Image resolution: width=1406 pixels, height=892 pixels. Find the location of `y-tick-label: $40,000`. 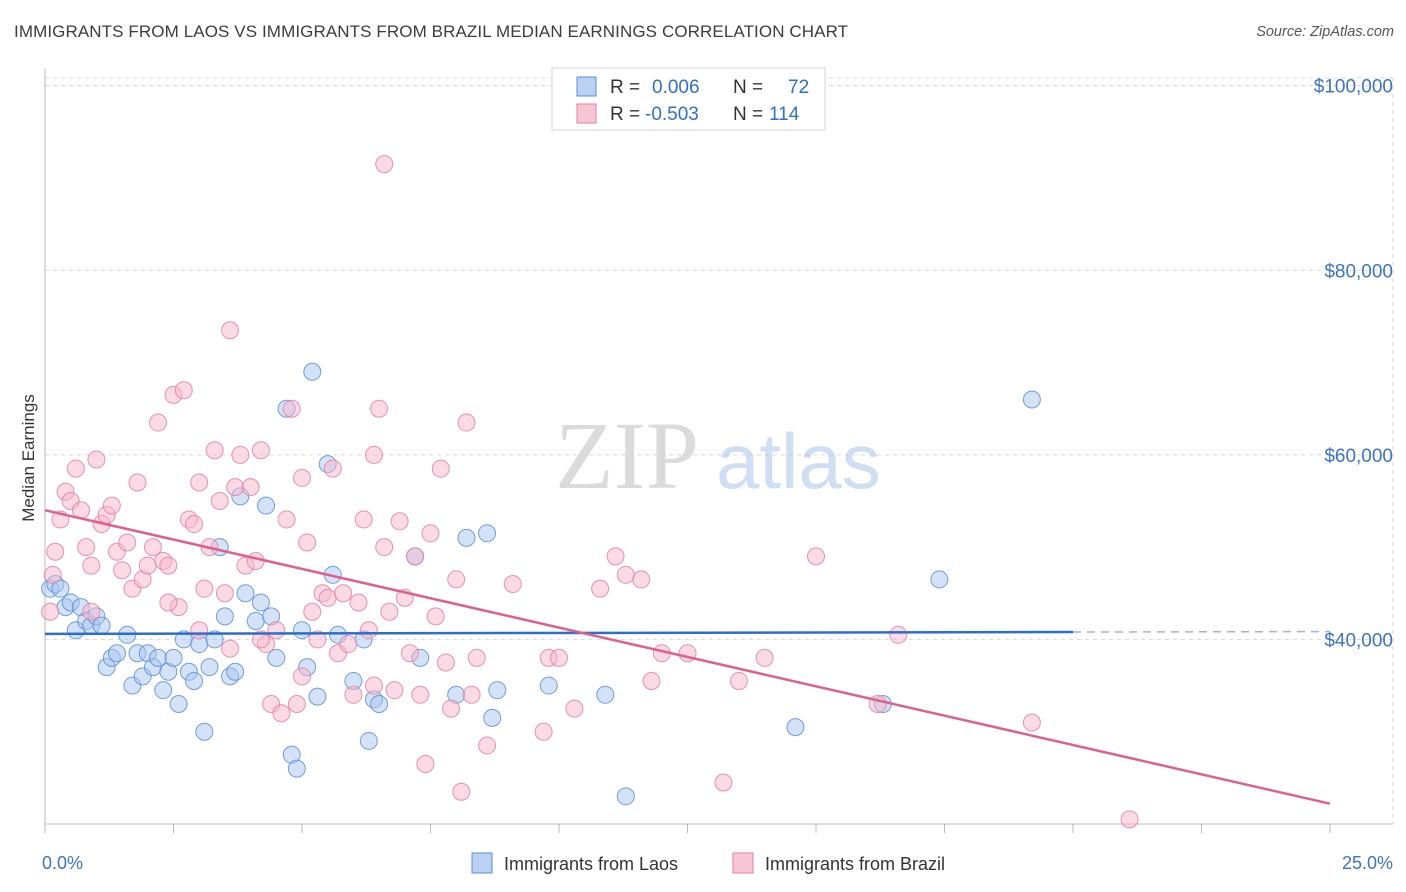

y-tick-label: $40,000 is located at coordinates (1358, 640).